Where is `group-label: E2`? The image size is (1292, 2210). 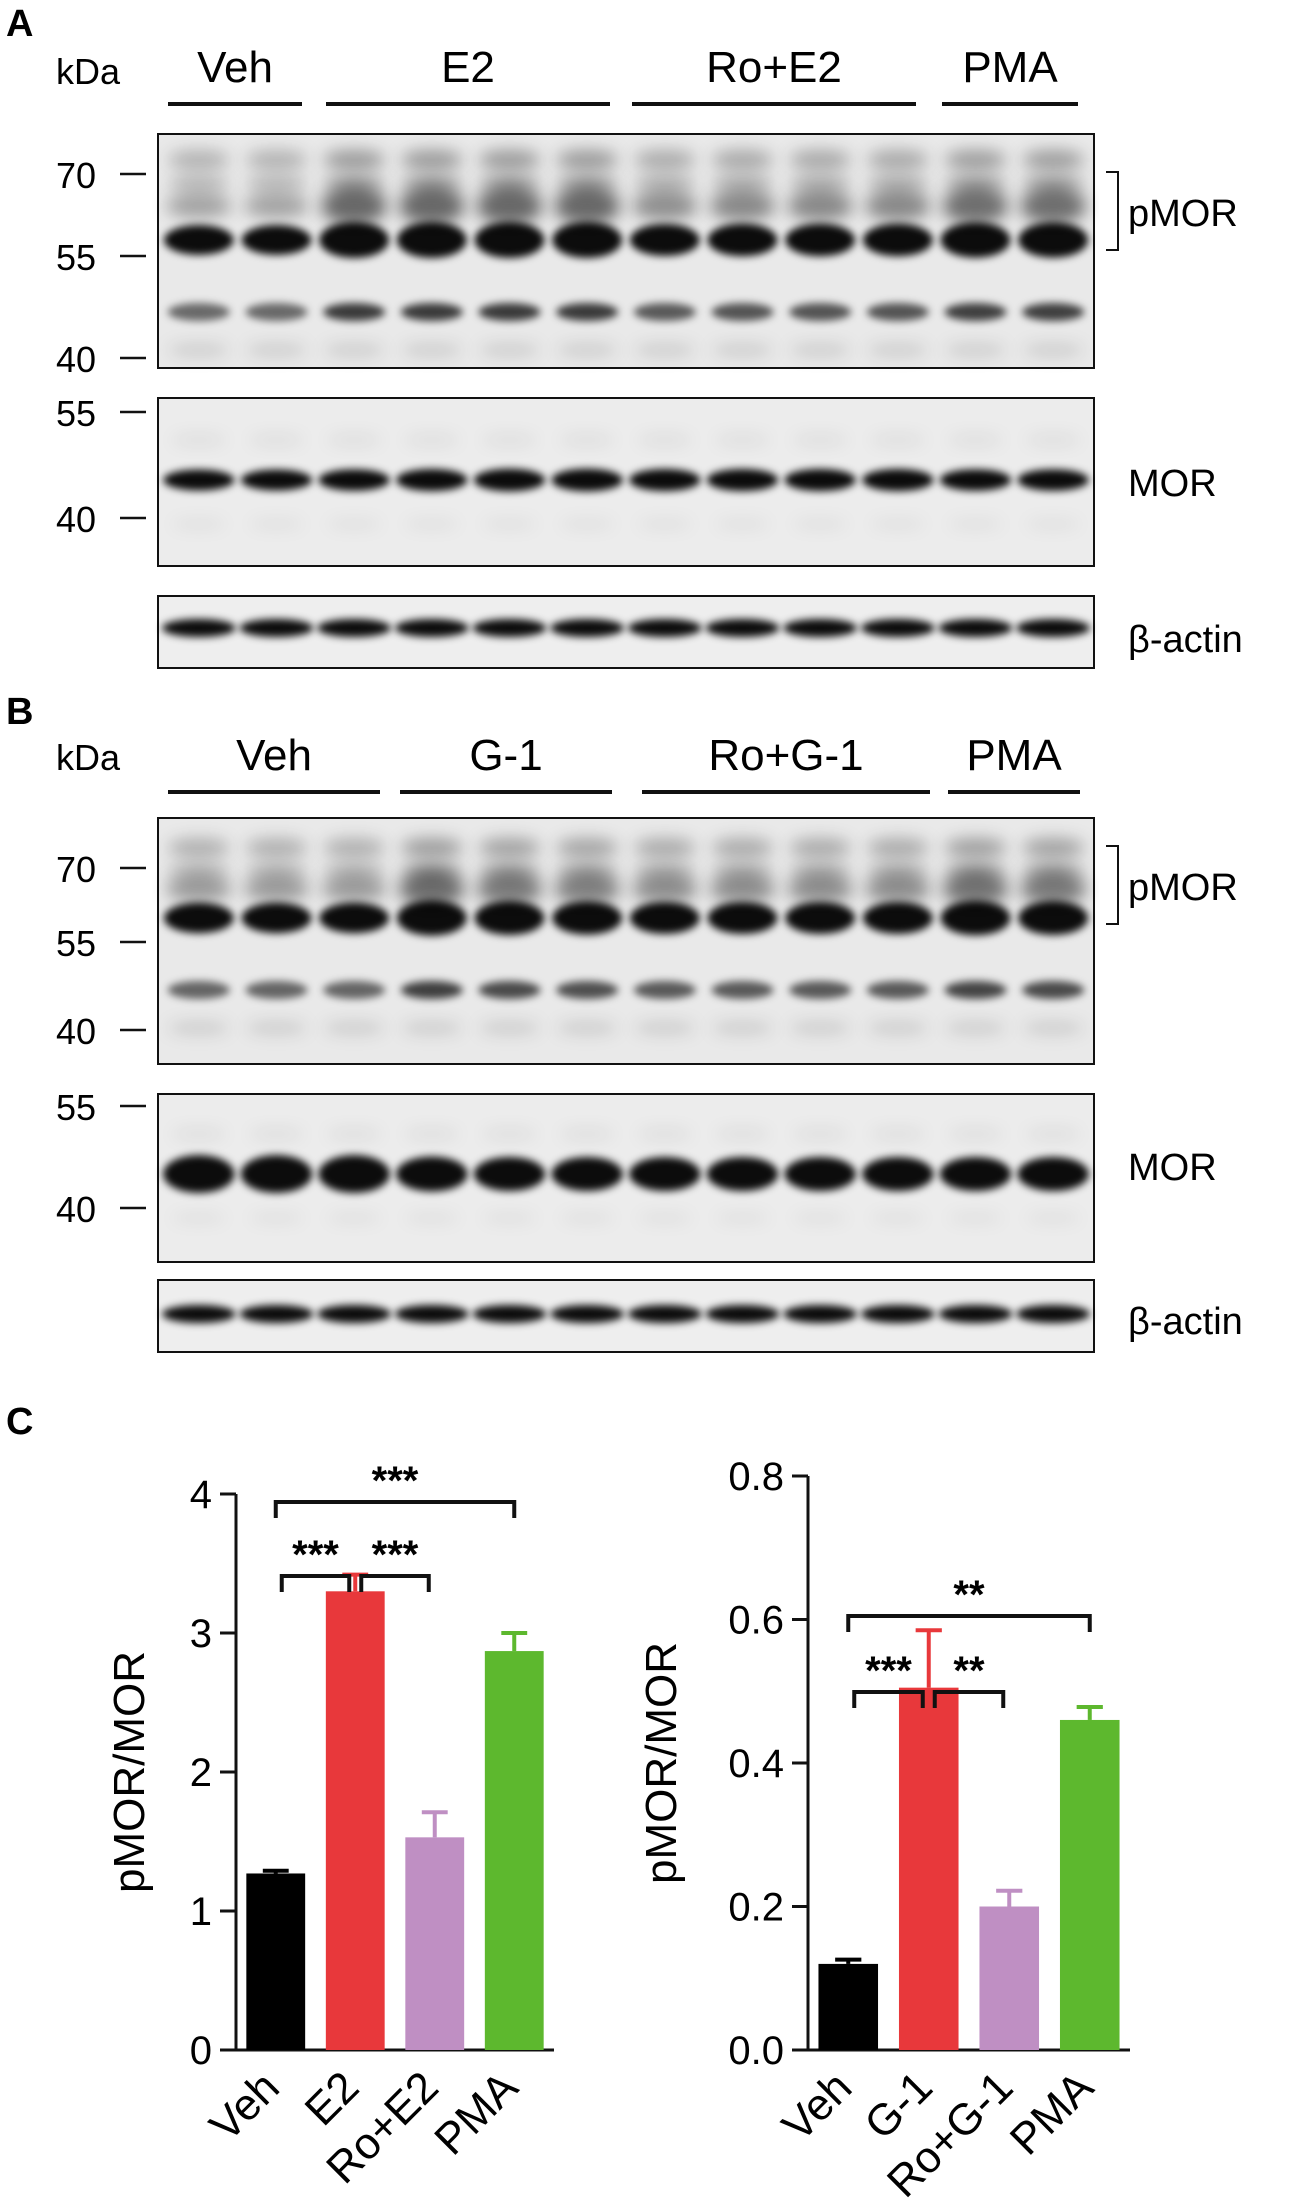 group-label: E2 is located at coordinates (468, 67).